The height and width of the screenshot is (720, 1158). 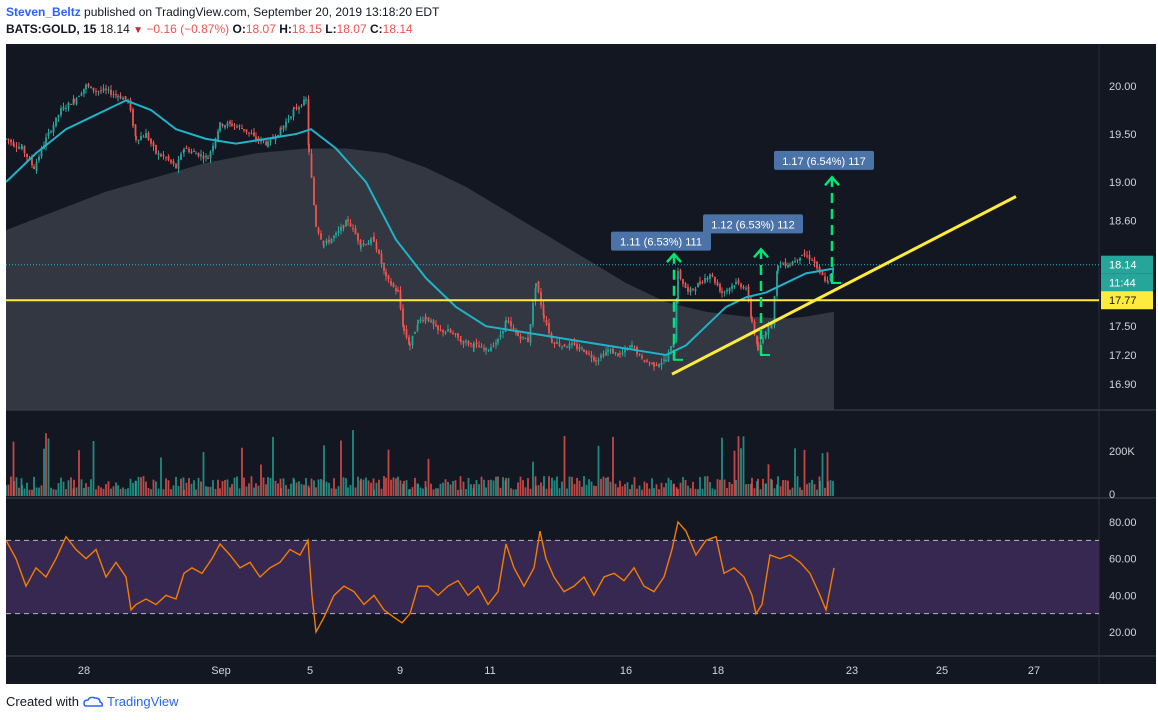 I want to click on time-tick-label: 18, so click(x=718, y=671).